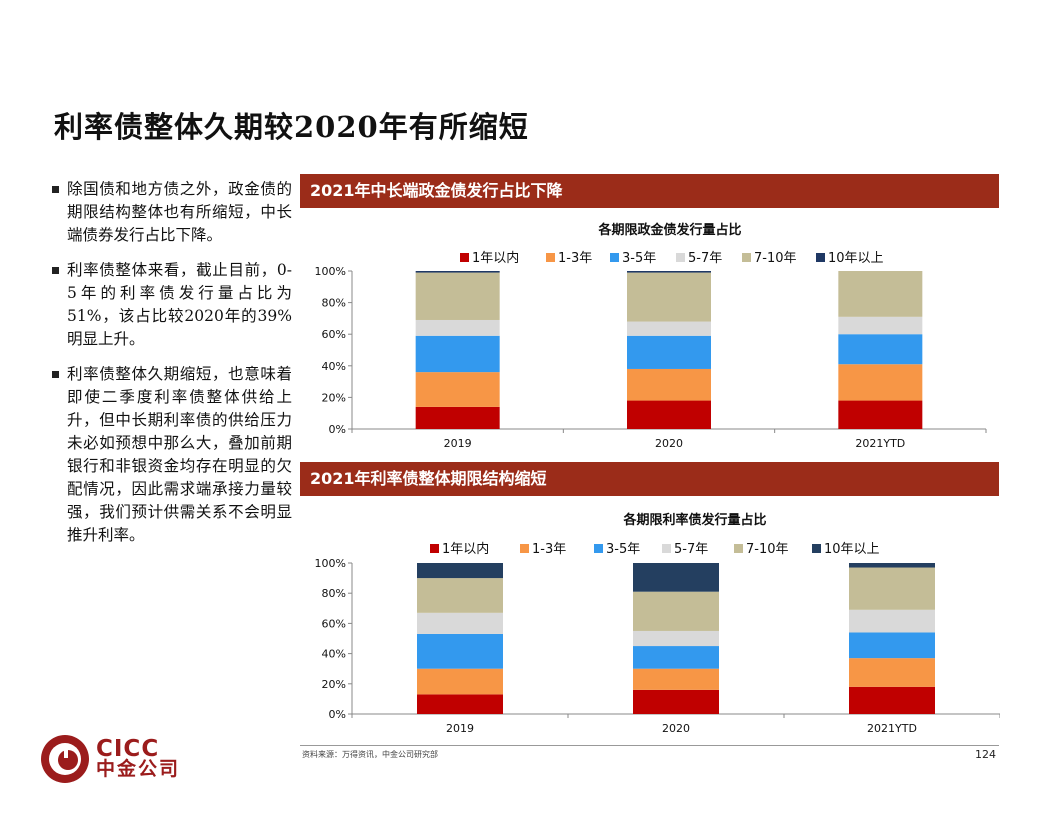  I want to click on chart-title: 各期限政金债发行量占比, so click(669, 230).